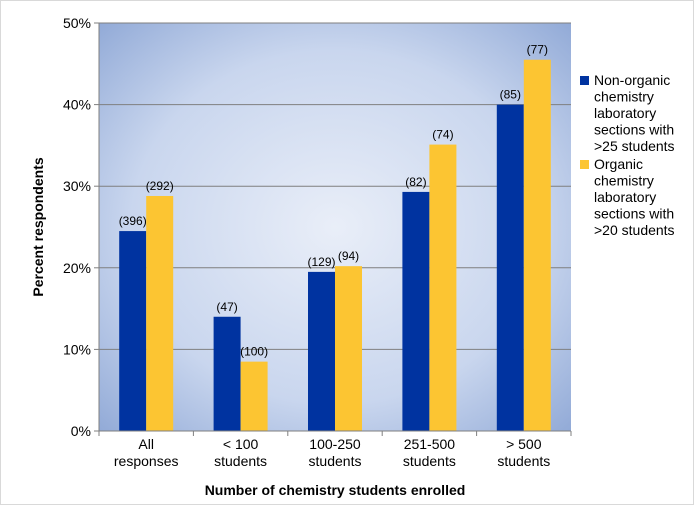 This screenshot has height=511, width=694. What do you see at coordinates (335, 490) in the screenshot?
I see `x-axis-title: Number of chemistry students enrolled` at bounding box center [335, 490].